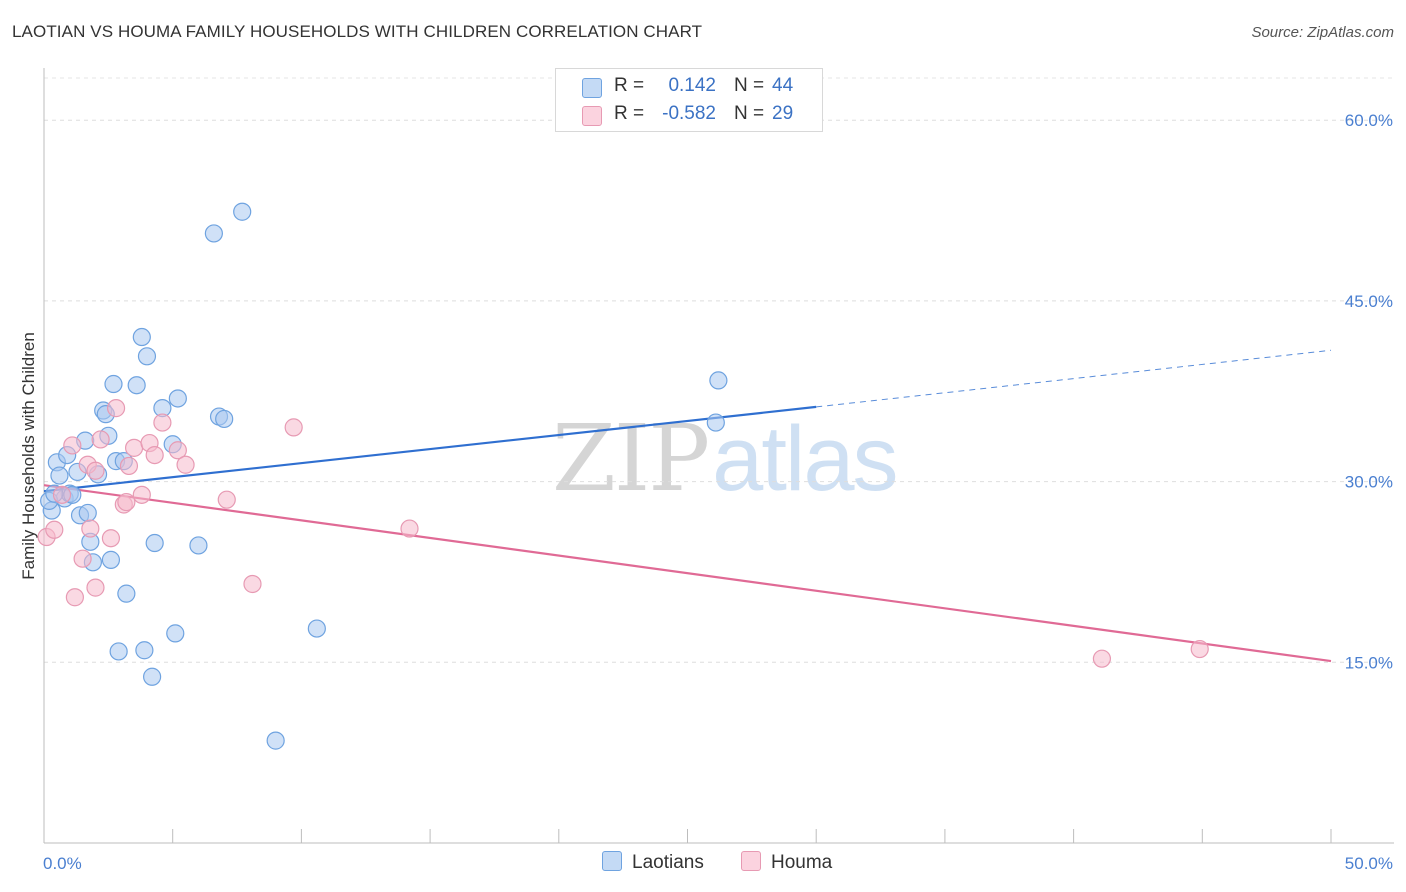  I want to click on legend-row-houma: R = -0.582 N = 29, so click(689, 114).